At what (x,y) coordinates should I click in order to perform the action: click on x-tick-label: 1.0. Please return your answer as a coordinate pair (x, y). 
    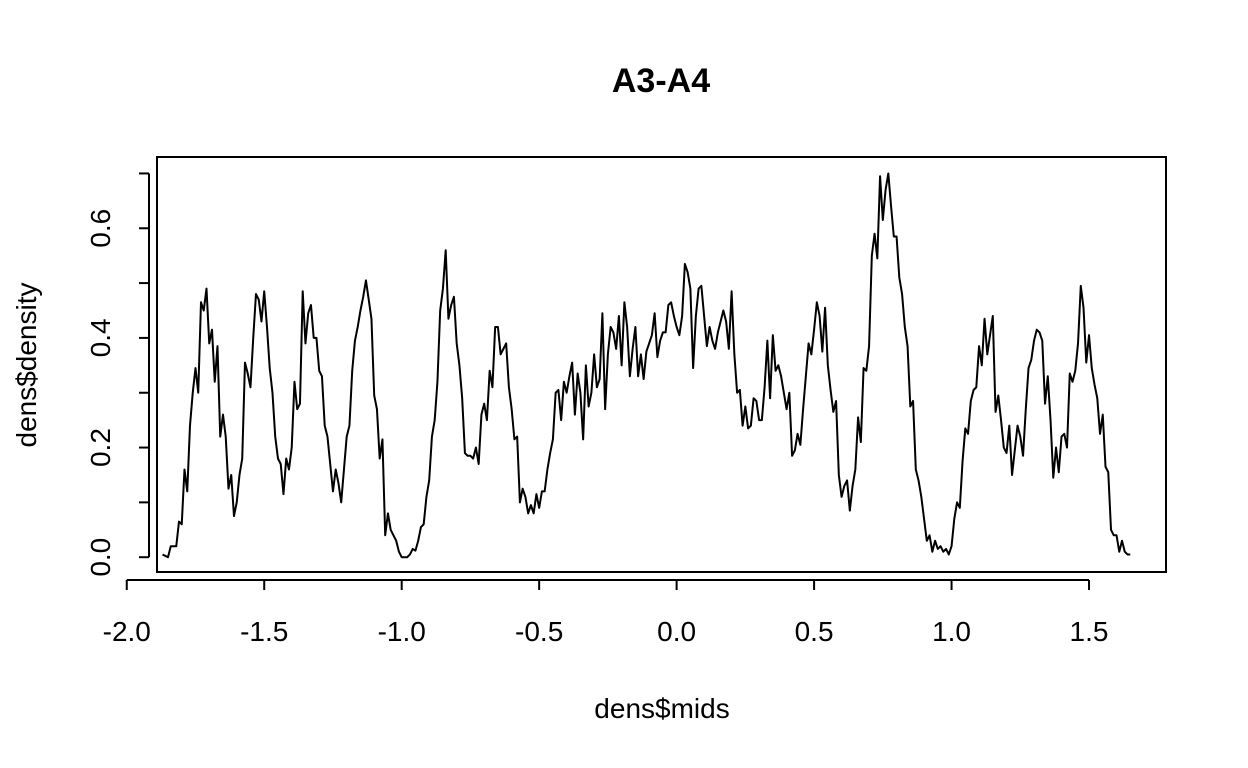
    Looking at the image, I should click on (951, 631).